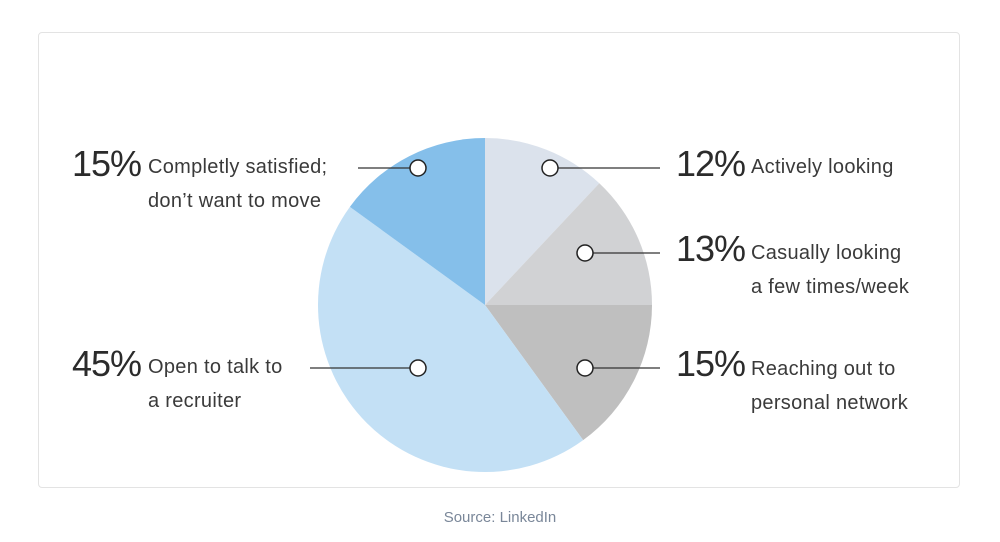  I want to click on slice-label-line: Actively looking, so click(822, 167).